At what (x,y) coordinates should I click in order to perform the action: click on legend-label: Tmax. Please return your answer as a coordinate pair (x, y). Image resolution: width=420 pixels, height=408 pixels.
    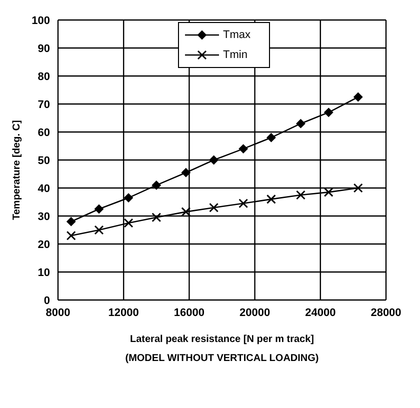
    Looking at the image, I should click on (236, 35).